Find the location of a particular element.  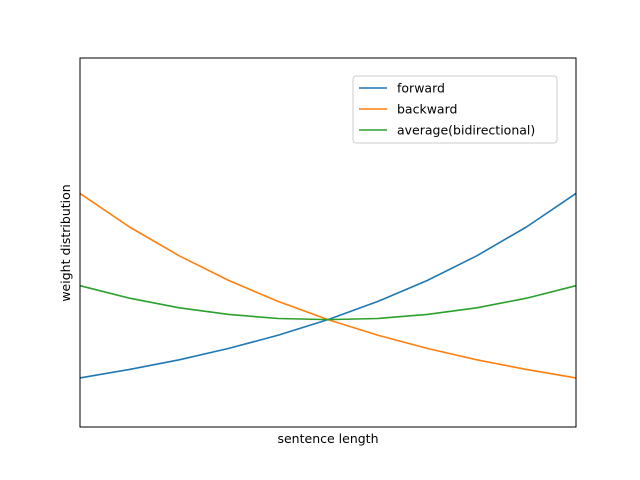

legend: forward backward average(bidirectional) is located at coordinates (455, 109).